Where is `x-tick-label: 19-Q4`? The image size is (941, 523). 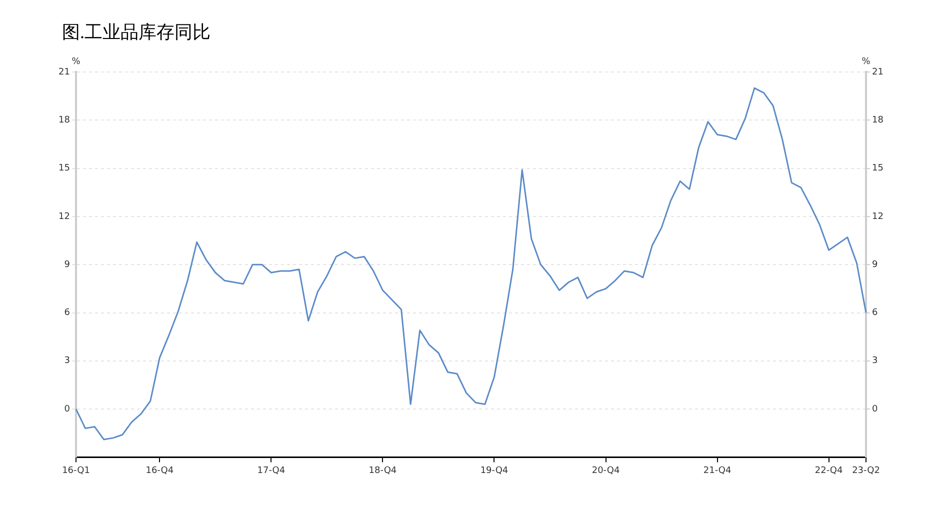 x-tick-label: 19-Q4 is located at coordinates (494, 471).